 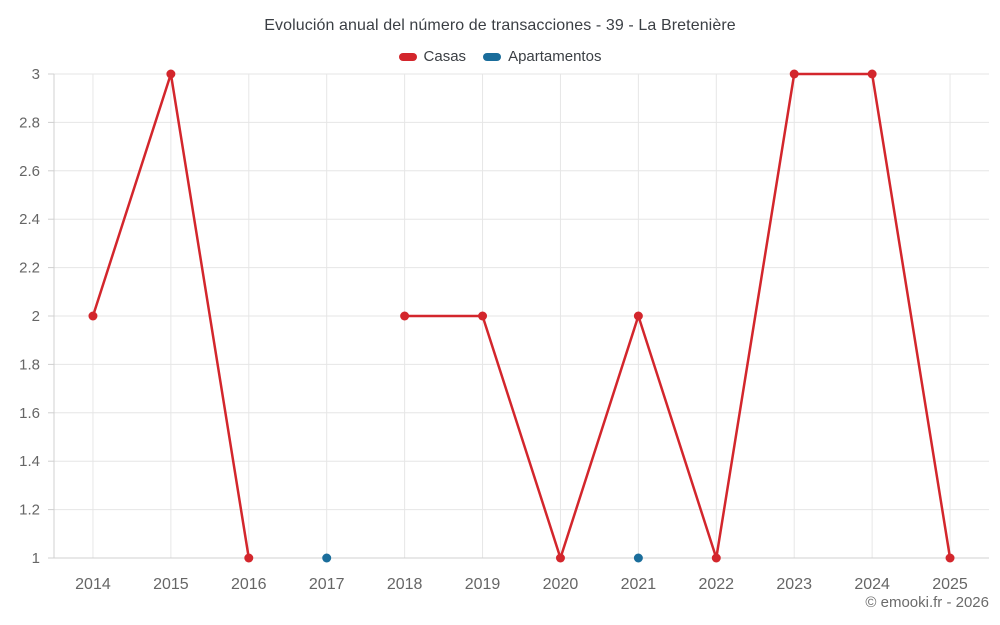 What do you see at coordinates (29, 510) in the screenshot?
I see `y-axis-label: 1.2` at bounding box center [29, 510].